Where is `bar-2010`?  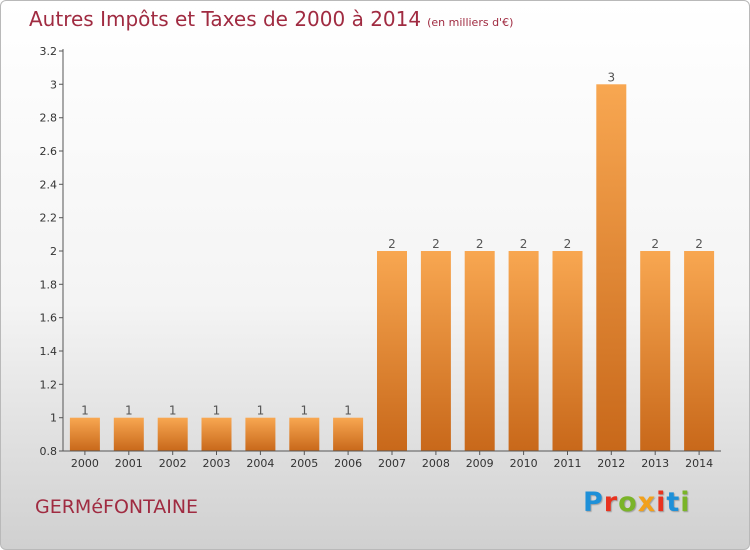
bar-2010 is located at coordinates (523, 351).